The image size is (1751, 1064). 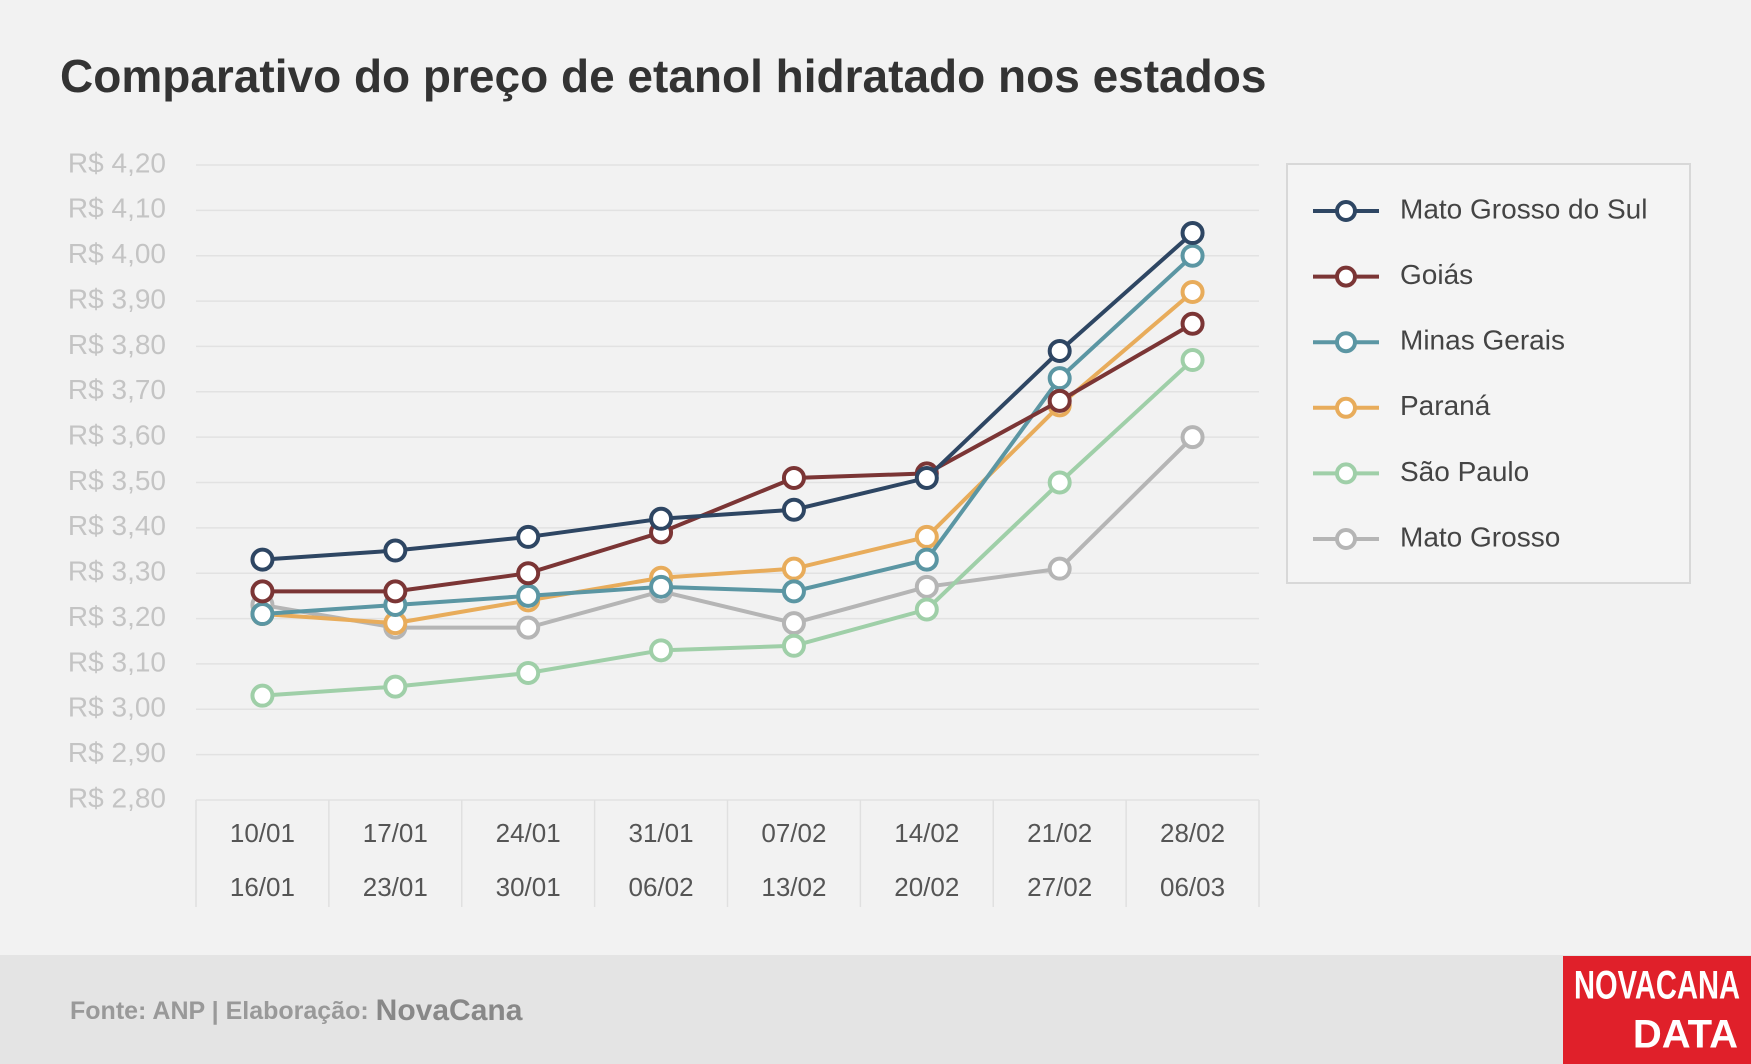 I want to click on brand: NovaCana, so click(x=449, y=1010).